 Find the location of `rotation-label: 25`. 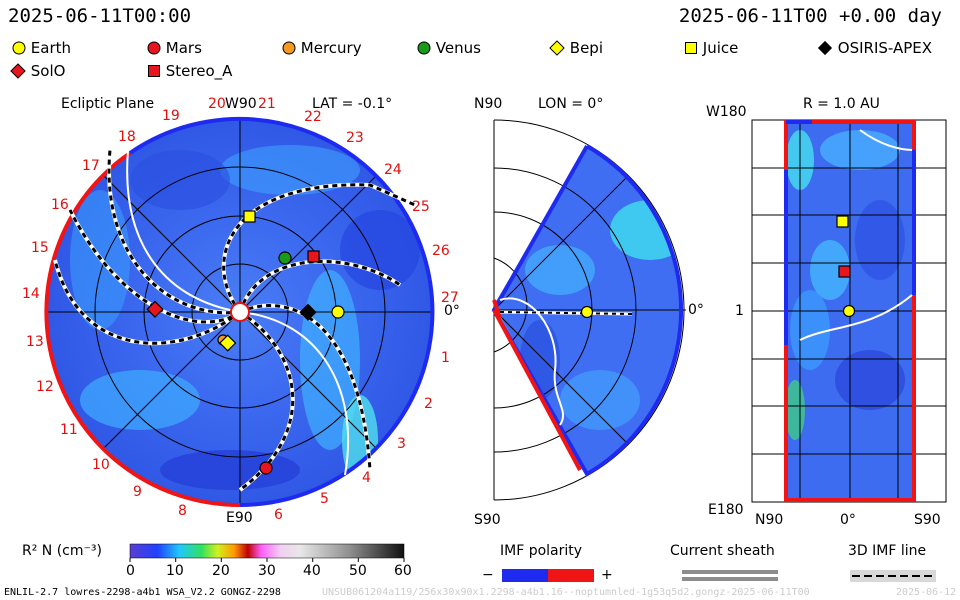

rotation-label: 25 is located at coordinates (421, 207).